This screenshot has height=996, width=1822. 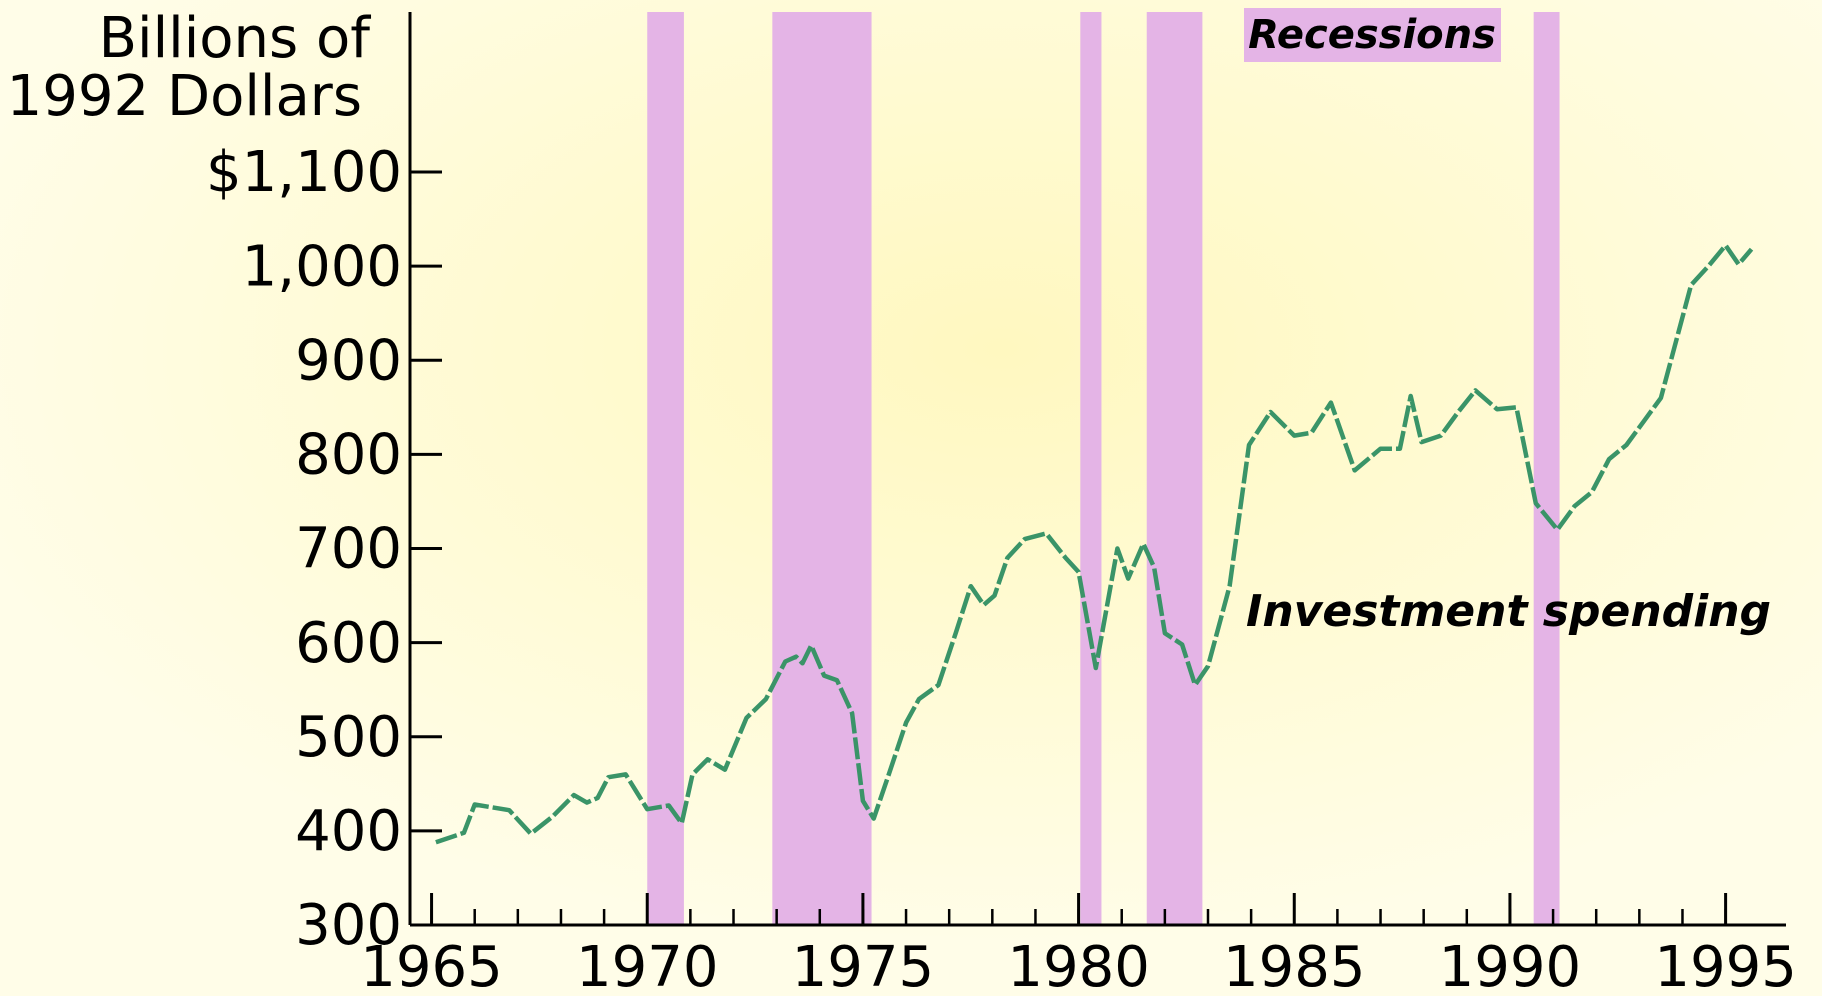 I want to click on x-tick-label: 1970, so click(x=647, y=965).